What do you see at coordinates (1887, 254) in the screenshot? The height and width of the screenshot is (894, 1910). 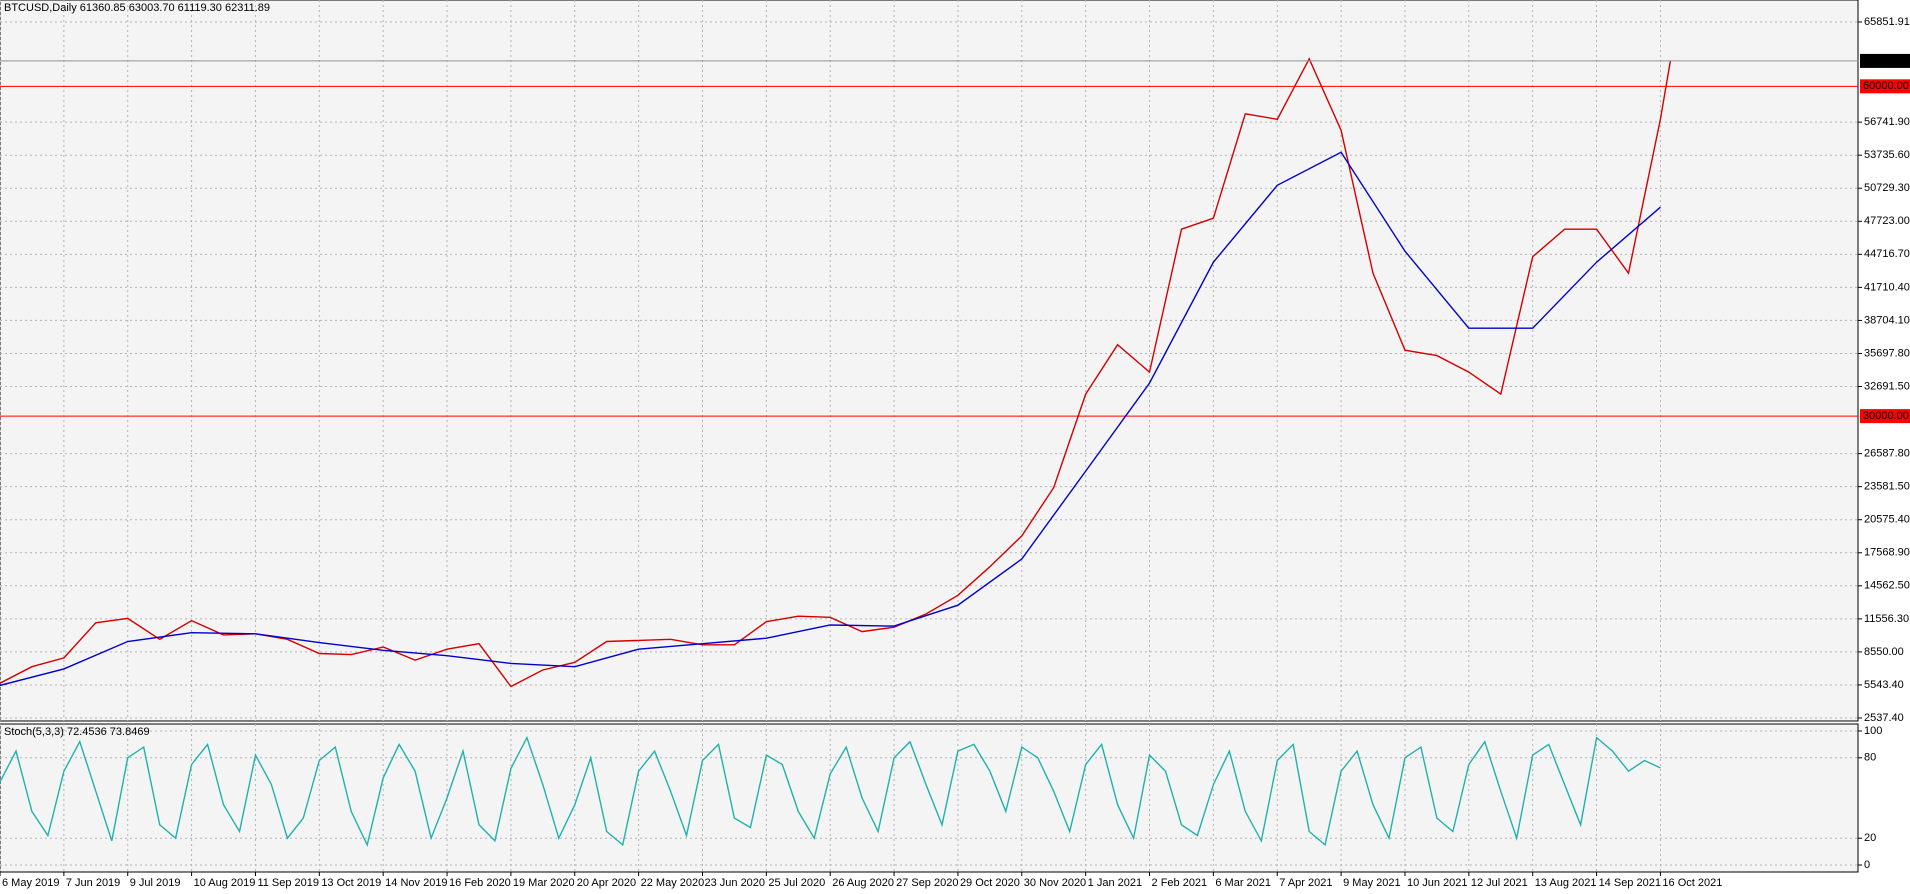 I see `y-tick-label: 44716.70` at bounding box center [1887, 254].